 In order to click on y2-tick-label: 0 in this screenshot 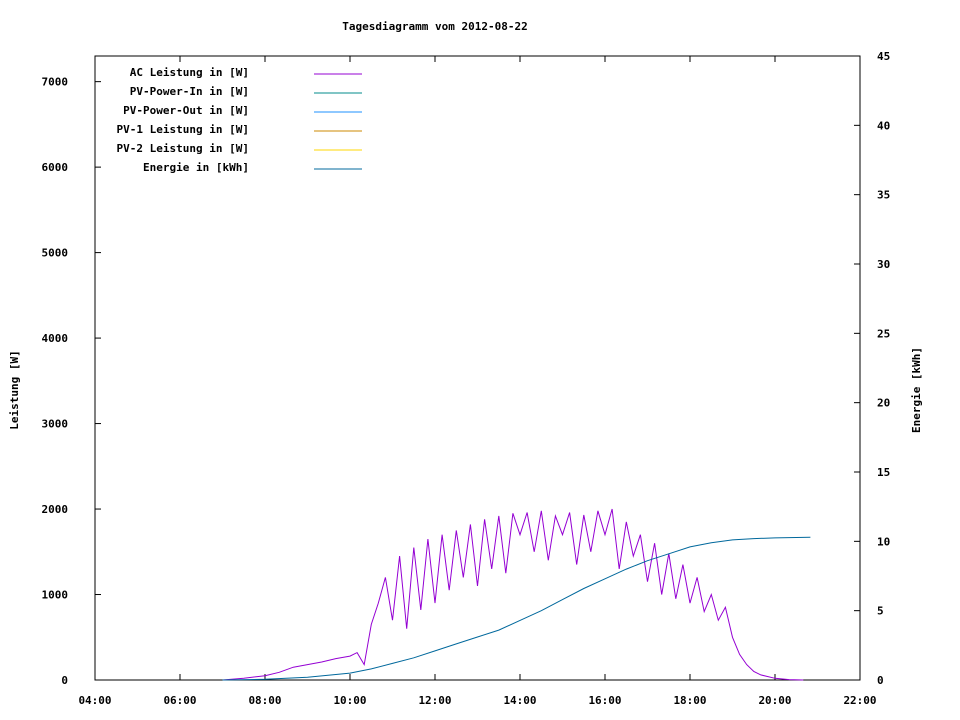, I will do `click(880, 680)`.